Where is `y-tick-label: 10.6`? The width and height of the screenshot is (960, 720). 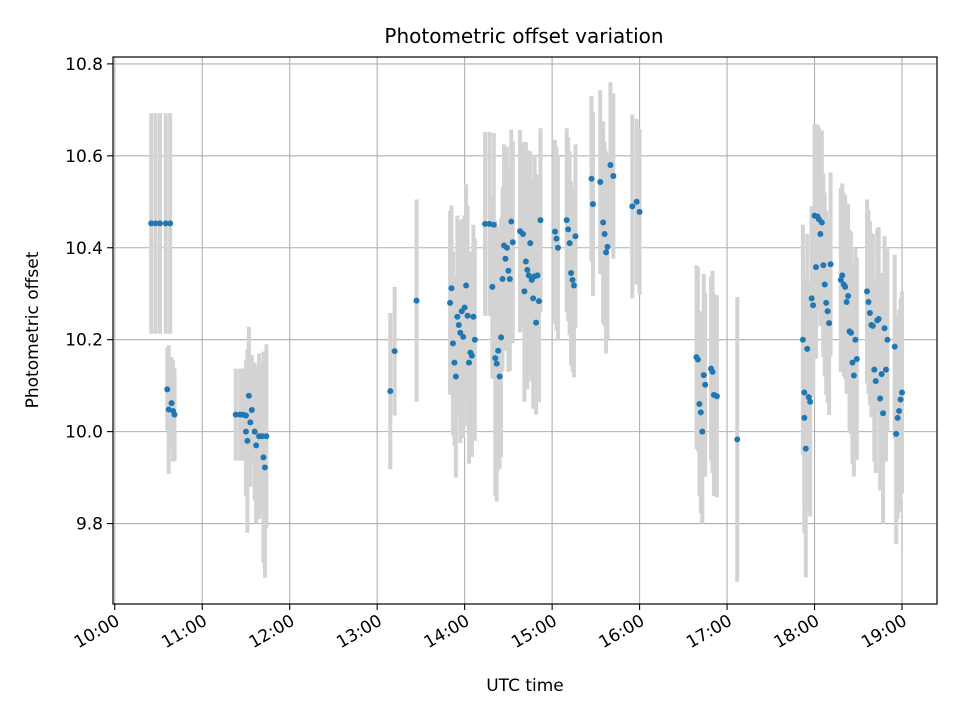
y-tick-label: 10.6 is located at coordinates (84, 157).